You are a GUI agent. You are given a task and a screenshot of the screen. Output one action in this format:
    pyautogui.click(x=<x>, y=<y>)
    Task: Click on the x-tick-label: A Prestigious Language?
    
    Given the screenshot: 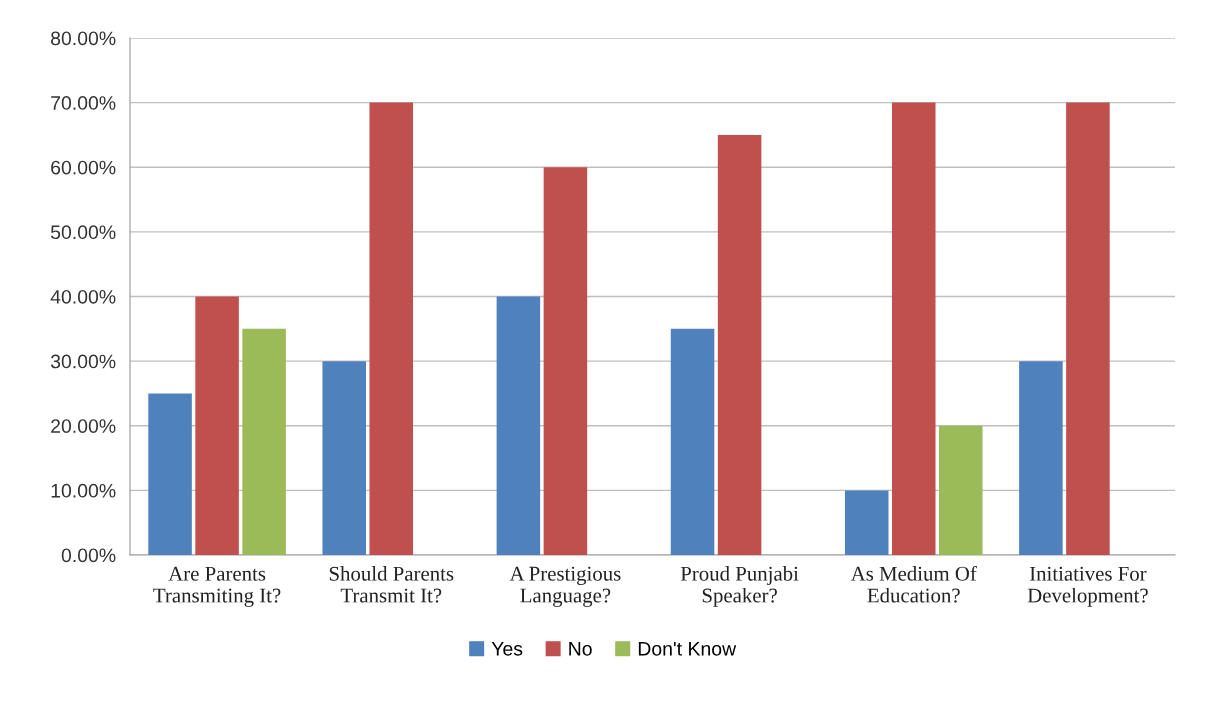 What is the action you would take?
    pyautogui.click(x=565, y=586)
    